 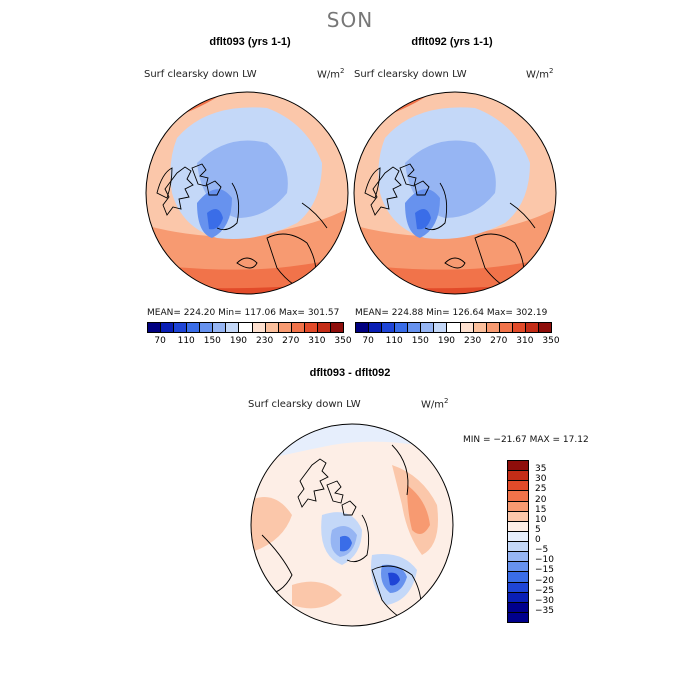 I want to click on panel1-map-border, so click(x=247, y=193).